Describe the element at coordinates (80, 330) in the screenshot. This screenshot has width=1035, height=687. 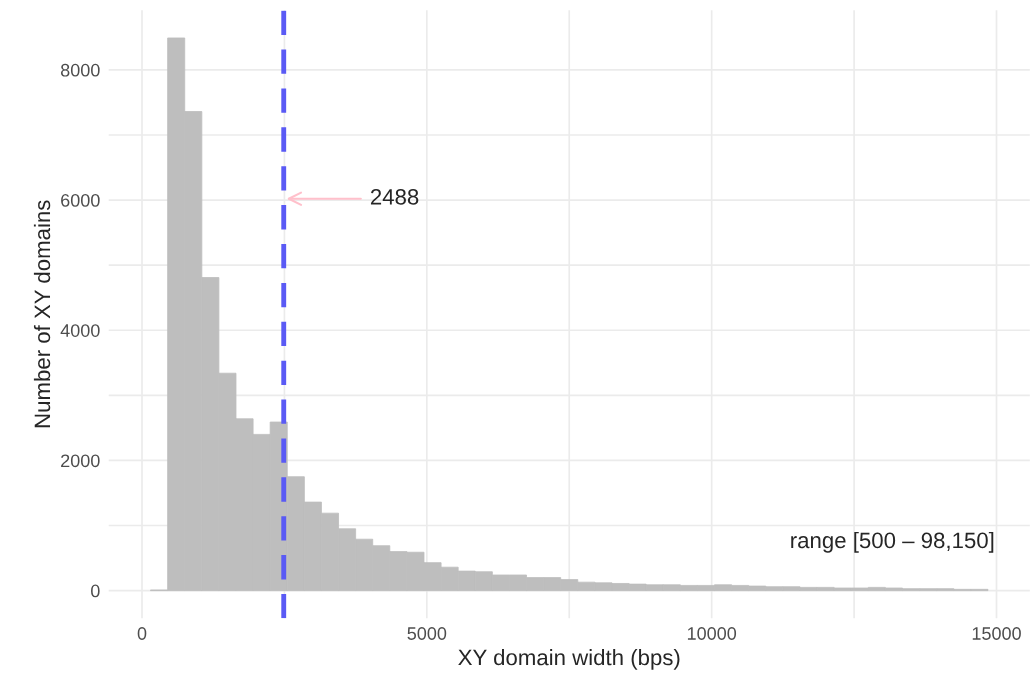
I see `y-tick-label: 4000` at that location.